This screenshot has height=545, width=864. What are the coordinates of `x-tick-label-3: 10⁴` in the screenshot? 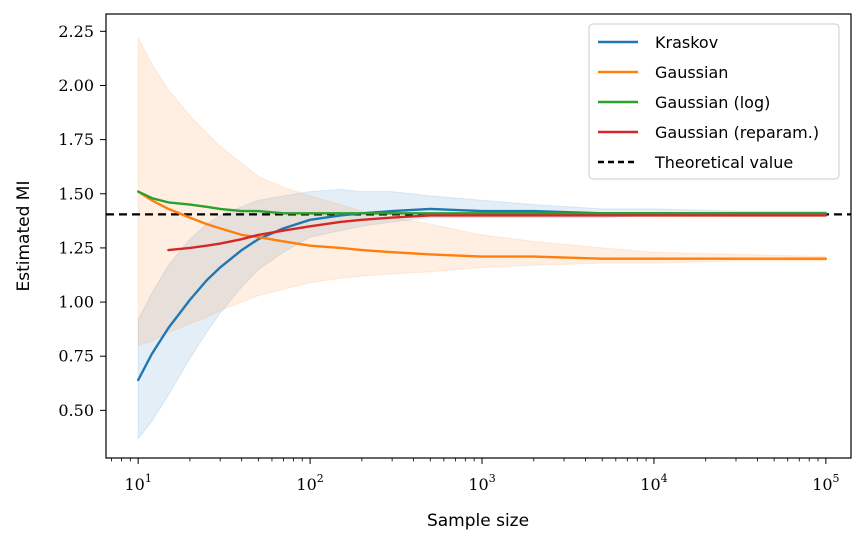 It's located at (653, 483).